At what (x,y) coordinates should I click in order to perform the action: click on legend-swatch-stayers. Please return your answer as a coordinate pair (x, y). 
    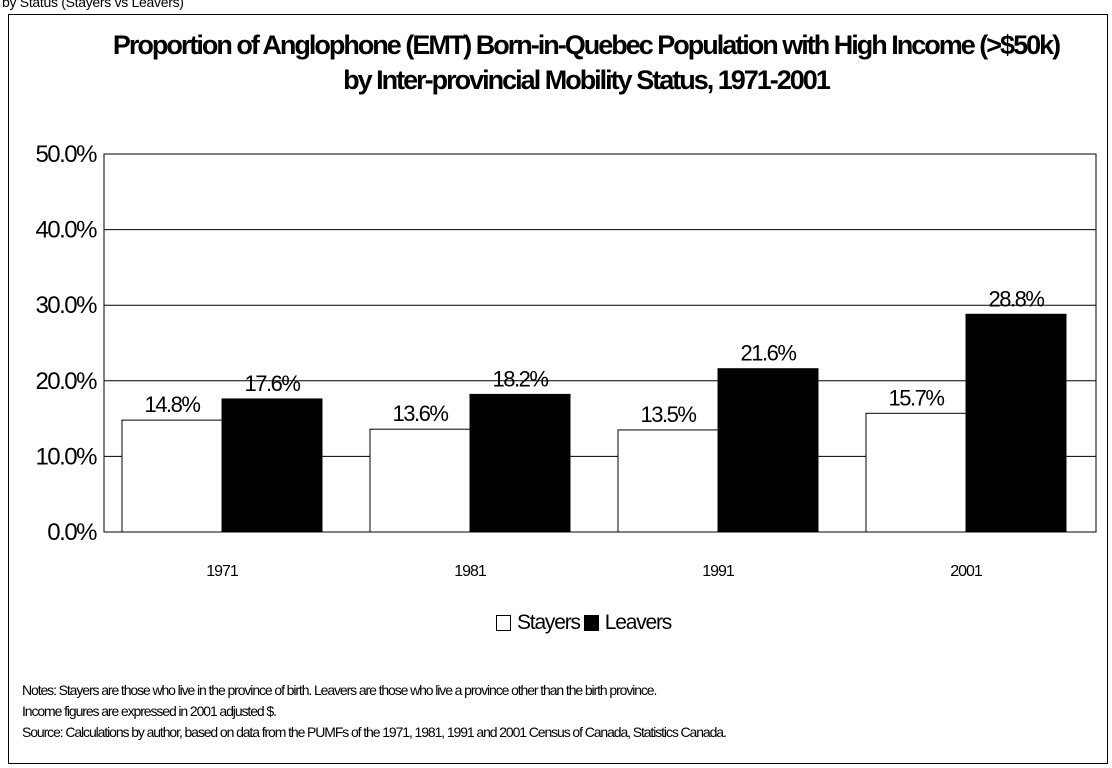
    Looking at the image, I should click on (503, 623).